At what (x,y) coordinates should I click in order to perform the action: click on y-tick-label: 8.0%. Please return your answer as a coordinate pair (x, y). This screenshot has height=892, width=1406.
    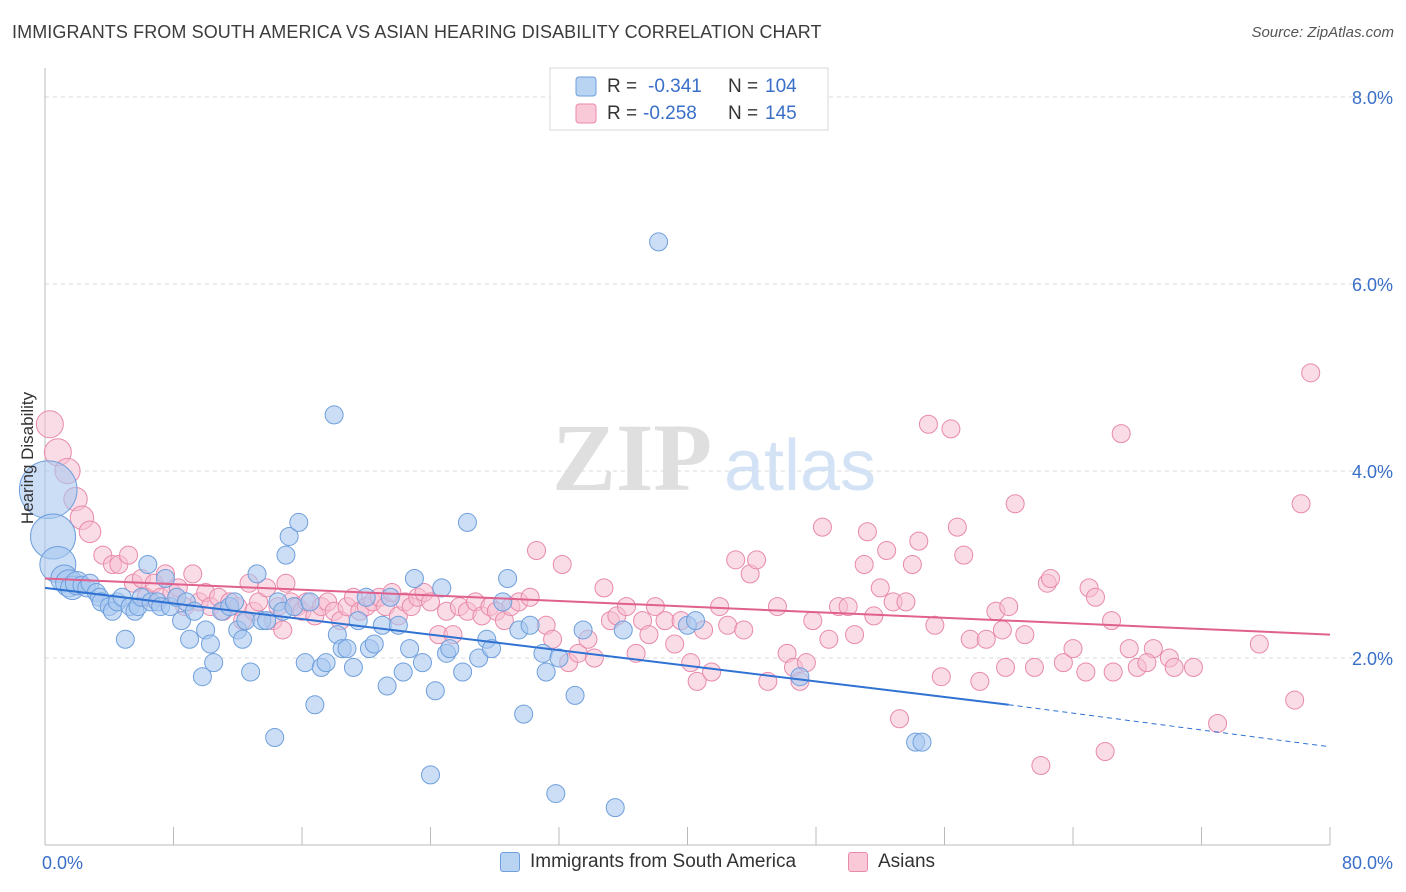
    Looking at the image, I should click on (1372, 98).